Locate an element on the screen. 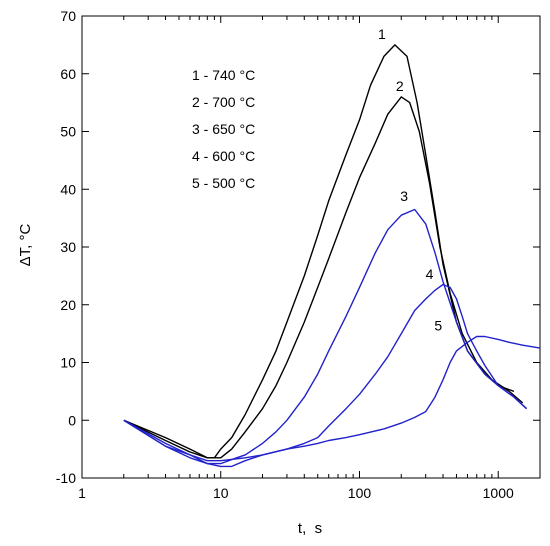 The image size is (550, 546). legend-entry-1: 1 - 740 °C is located at coordinates (223, 75).